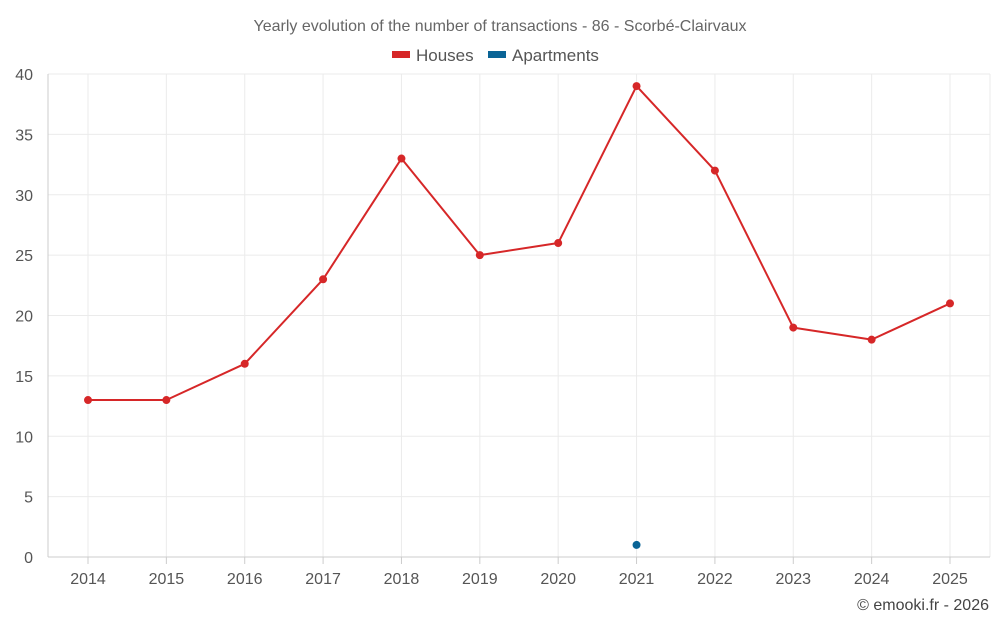 This screenshot has height=625, width=1000. I want to click on data-point-houses-2025, so click(950, 303).